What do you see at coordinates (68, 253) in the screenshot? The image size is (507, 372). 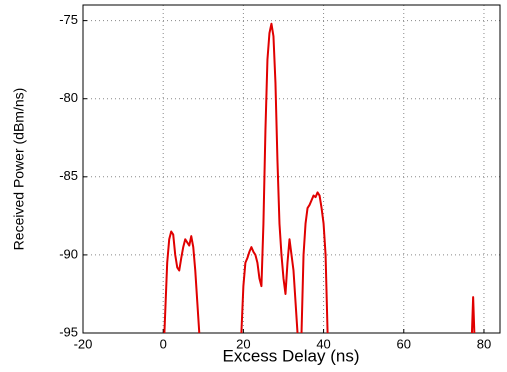 I see `y-tick-label: -90` at bounding box center [68, 253].